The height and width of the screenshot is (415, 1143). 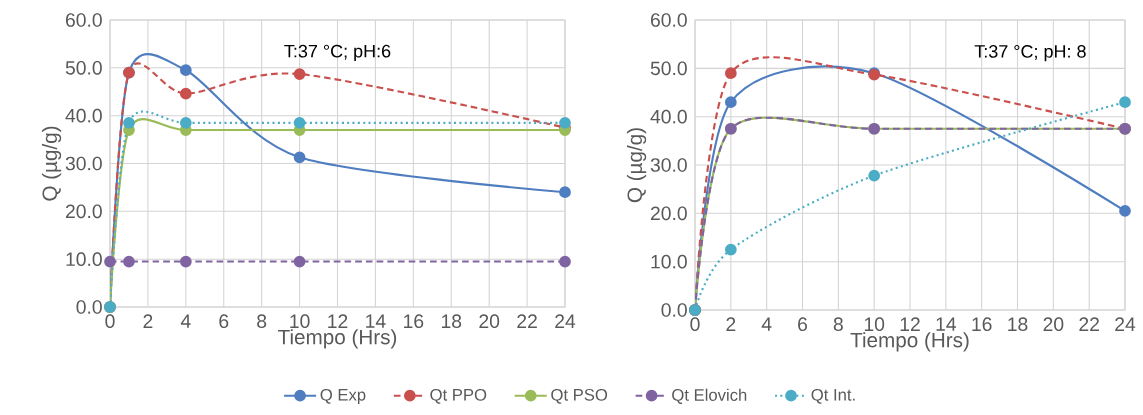 What do you see at coordinates (337, 53) in the screenshot?
I see `annotation: T:37 °C; pH:6` at bounding box center [337, 53].